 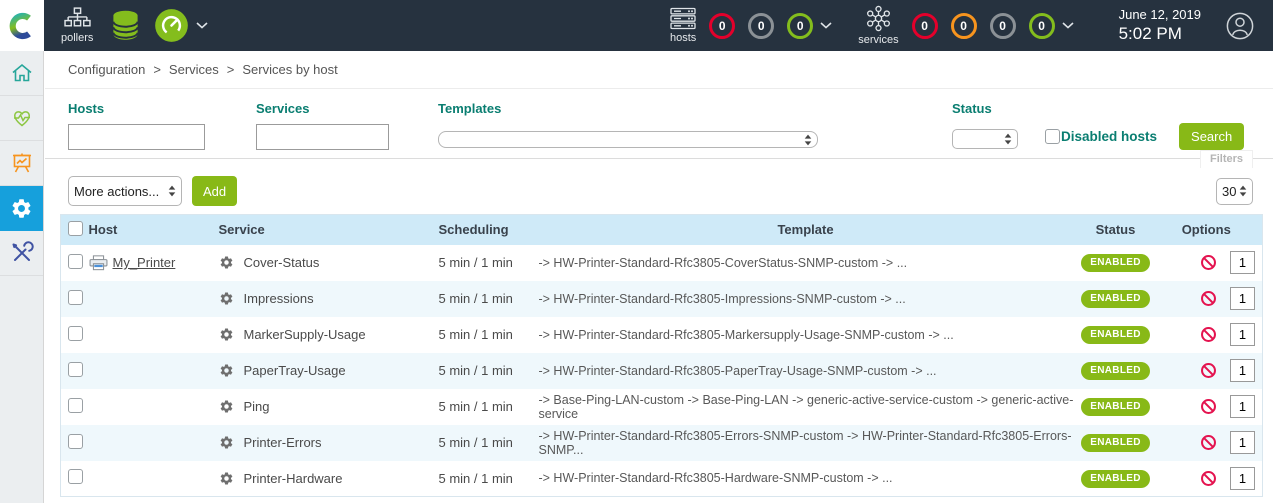 What do you see at coordinates (75, 228) in the screenshot?
I see `select-all-checkbox` at bounding box center [75, 228].